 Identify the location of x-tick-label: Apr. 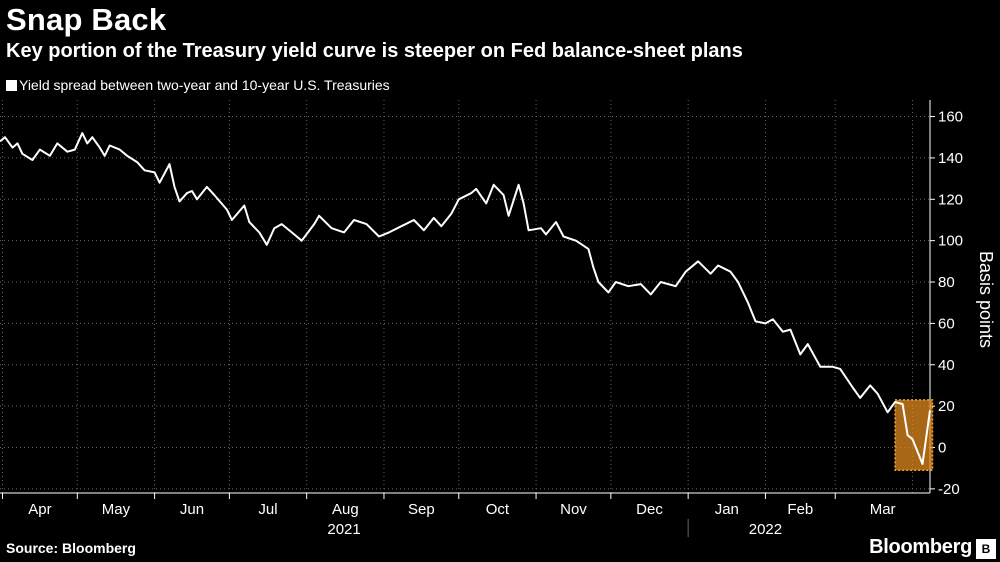
(39, 509).